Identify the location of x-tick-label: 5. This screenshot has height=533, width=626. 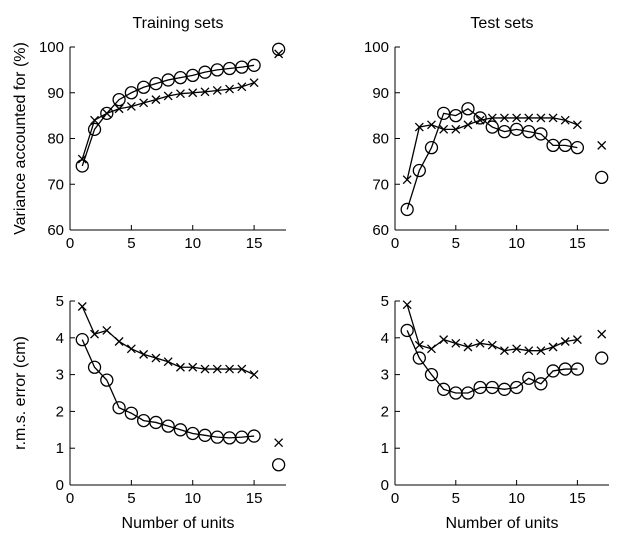
(456, 498).